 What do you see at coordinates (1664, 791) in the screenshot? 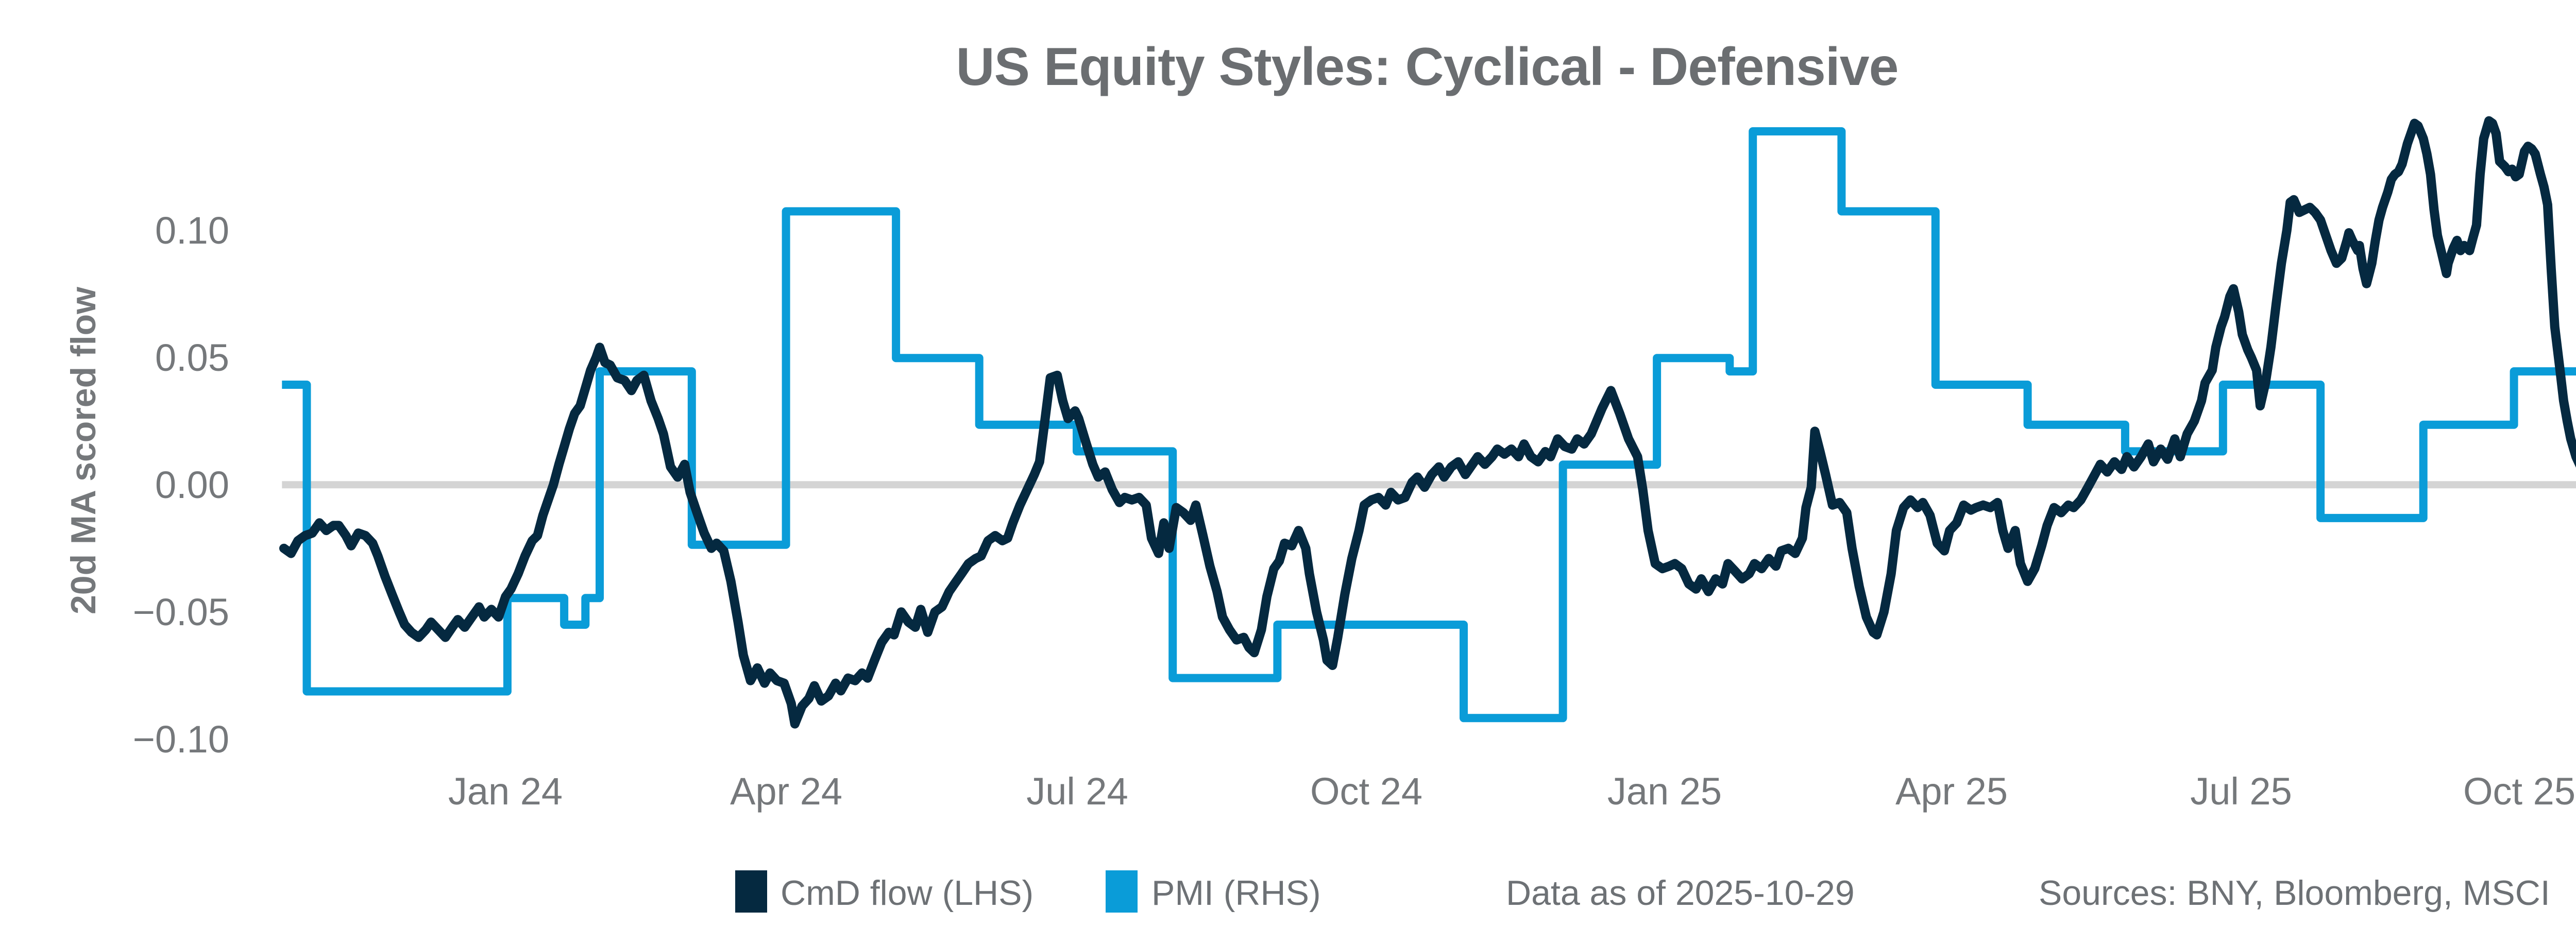
I see `x-tick-label: Jan 25` at bounding box center [1664, 791].